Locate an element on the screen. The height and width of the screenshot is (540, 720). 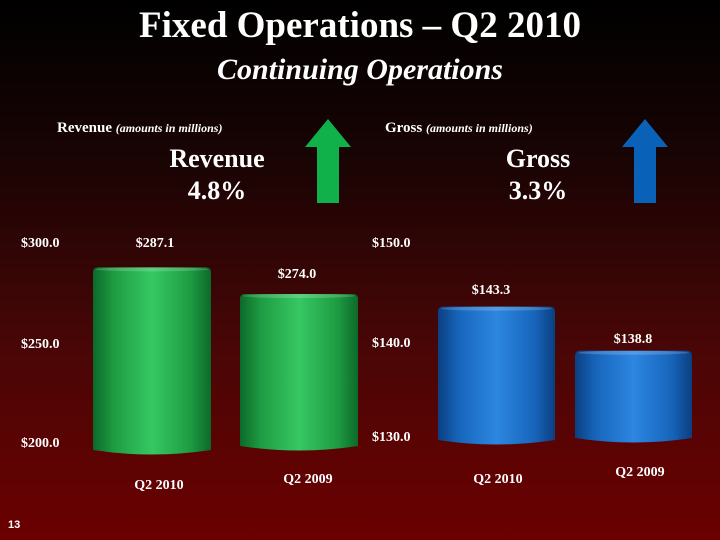
revenue-bars is located at coordinates (225, 361).